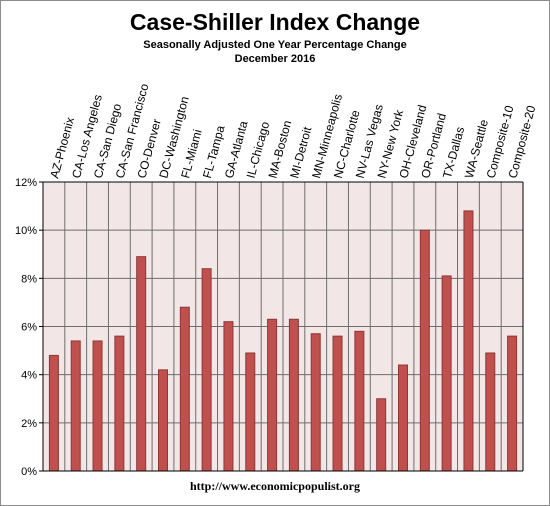  What do you see at coordinates (424, 350) in the screenshot?
I see `bar-or-portland` at bounding box center [424, 350].